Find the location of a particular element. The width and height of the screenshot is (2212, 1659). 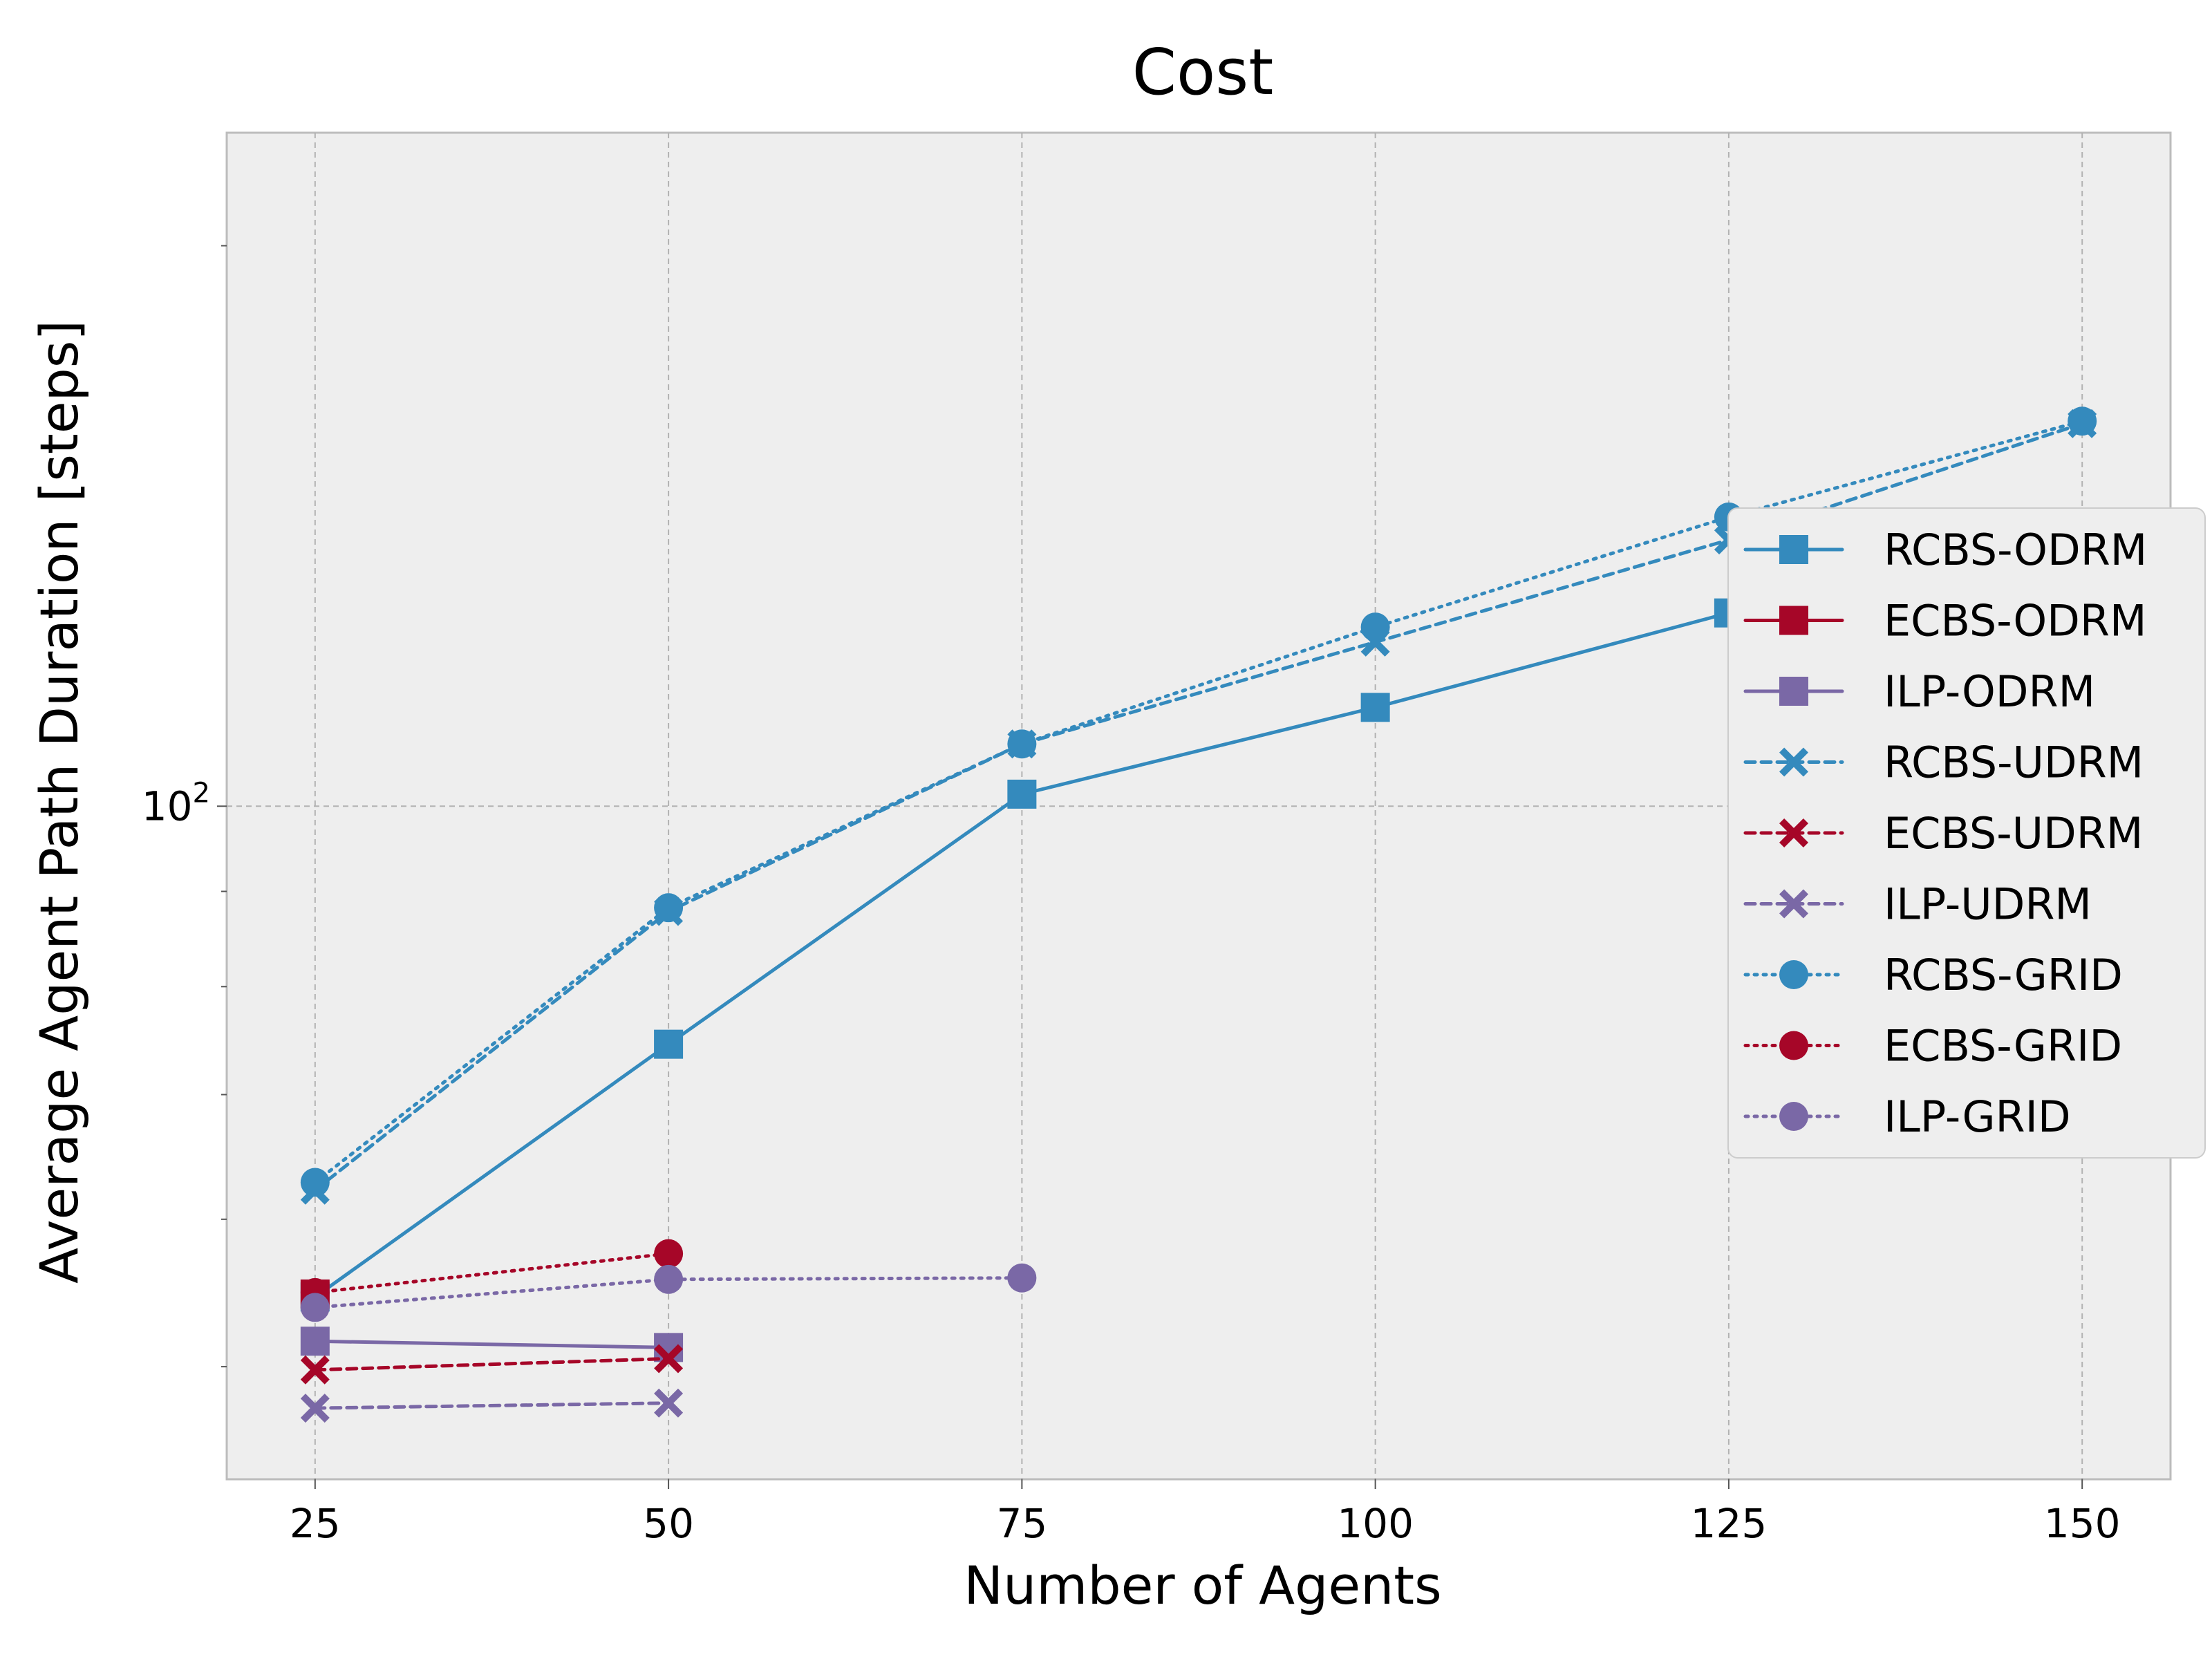

legend-label: ECBS-ODRM is located at coordinates (2015, 621).